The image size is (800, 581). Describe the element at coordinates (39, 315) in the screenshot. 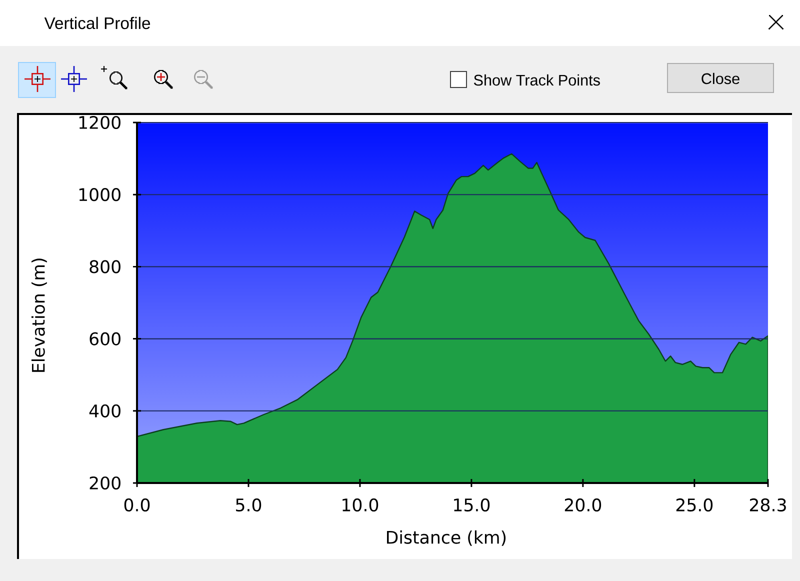

I see `y-axis-title: Elevation (m)` at that location.